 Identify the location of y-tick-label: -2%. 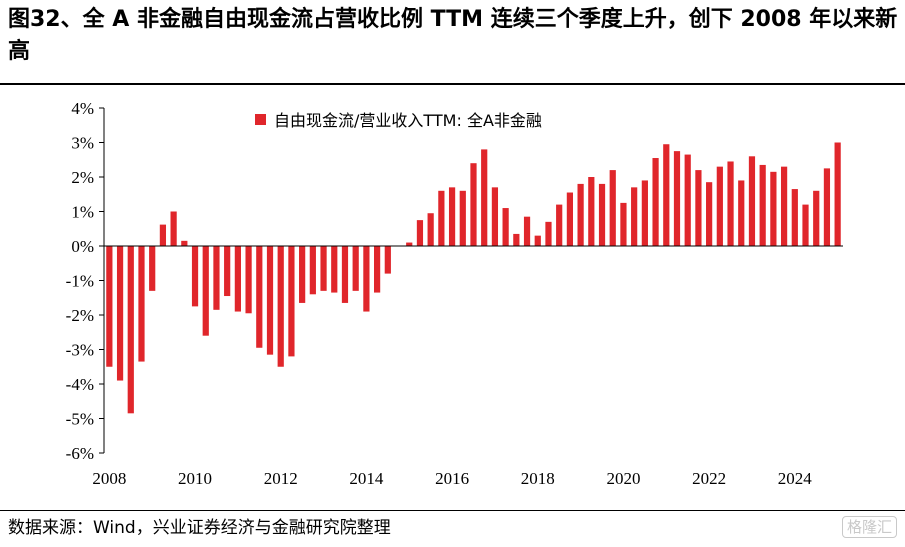
(80, 315).